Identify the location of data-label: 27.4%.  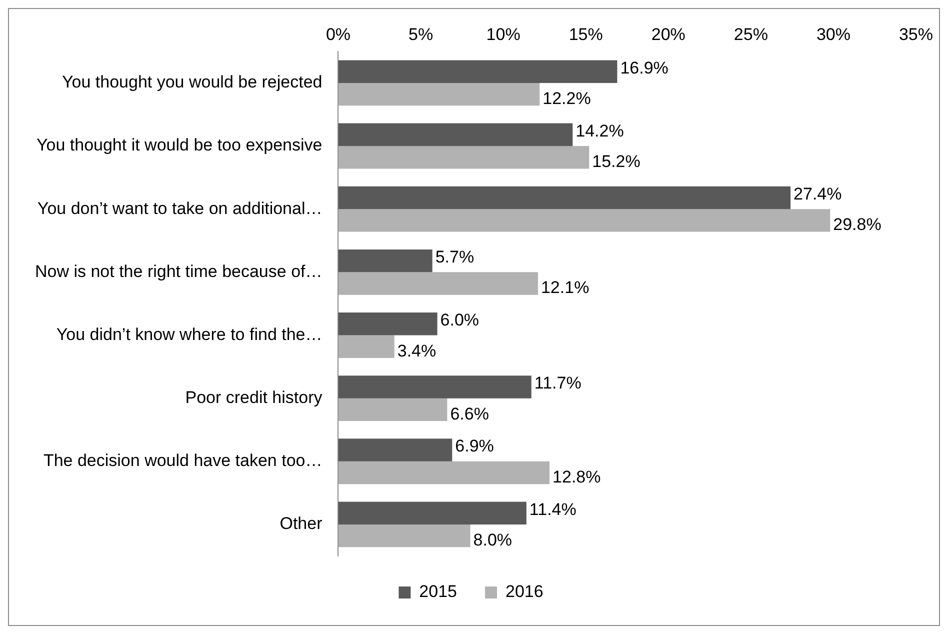
(818, 194).